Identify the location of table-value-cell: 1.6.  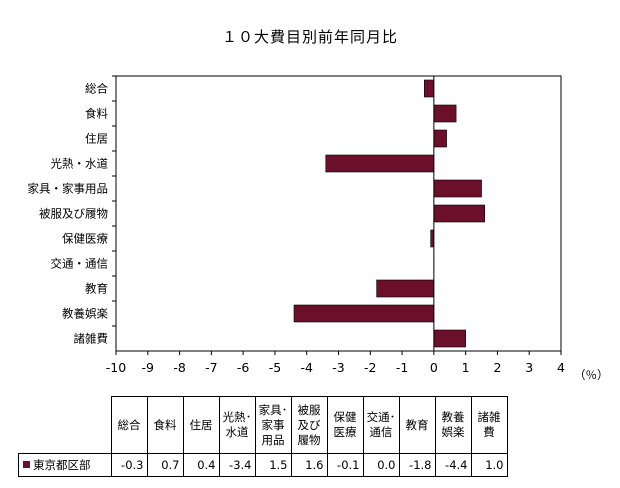
(309, 465).